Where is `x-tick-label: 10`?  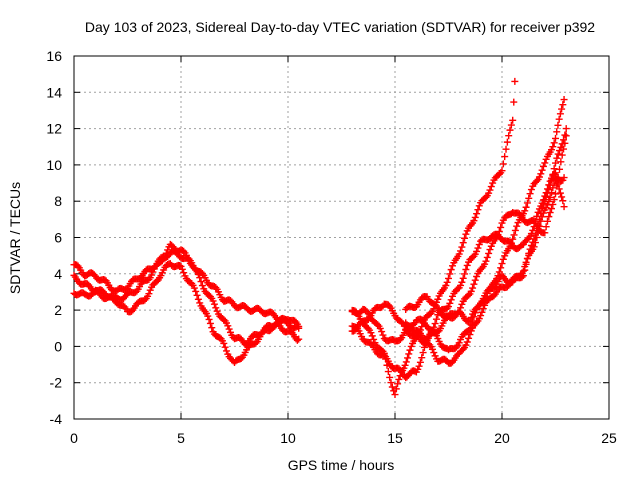
x-tick-label: 10 is located at coordinates (288, 438).